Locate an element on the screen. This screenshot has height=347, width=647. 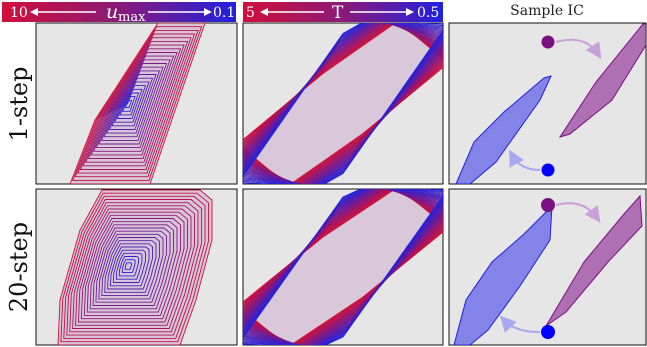
T-contours-1step is located at coordinates (343, 103).